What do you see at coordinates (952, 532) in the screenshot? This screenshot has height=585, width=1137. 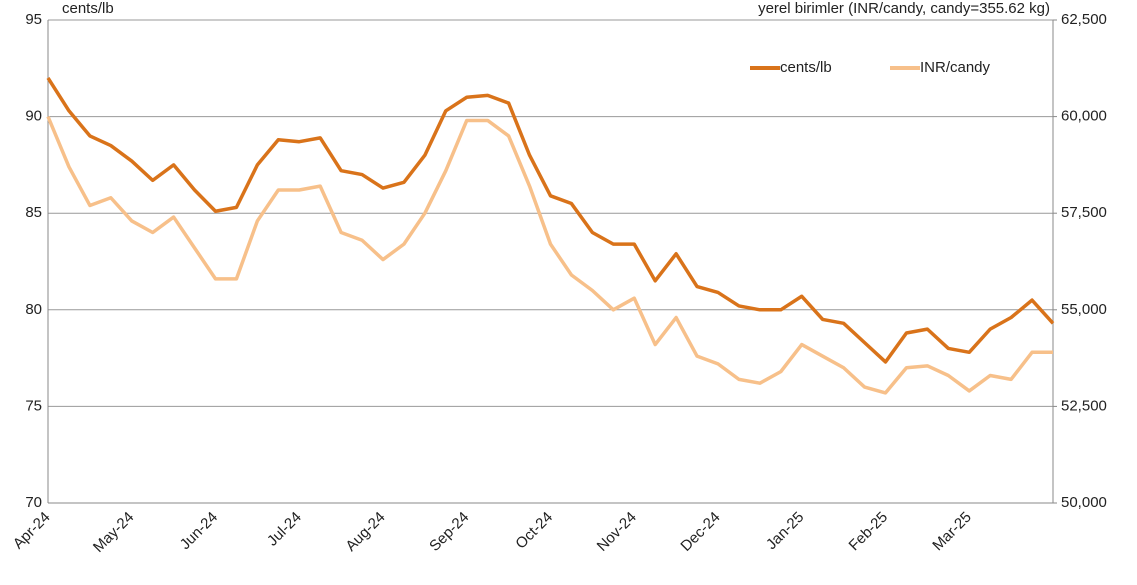 I see `x-tick-label: Mar-25` at bounding box center [952, 532].